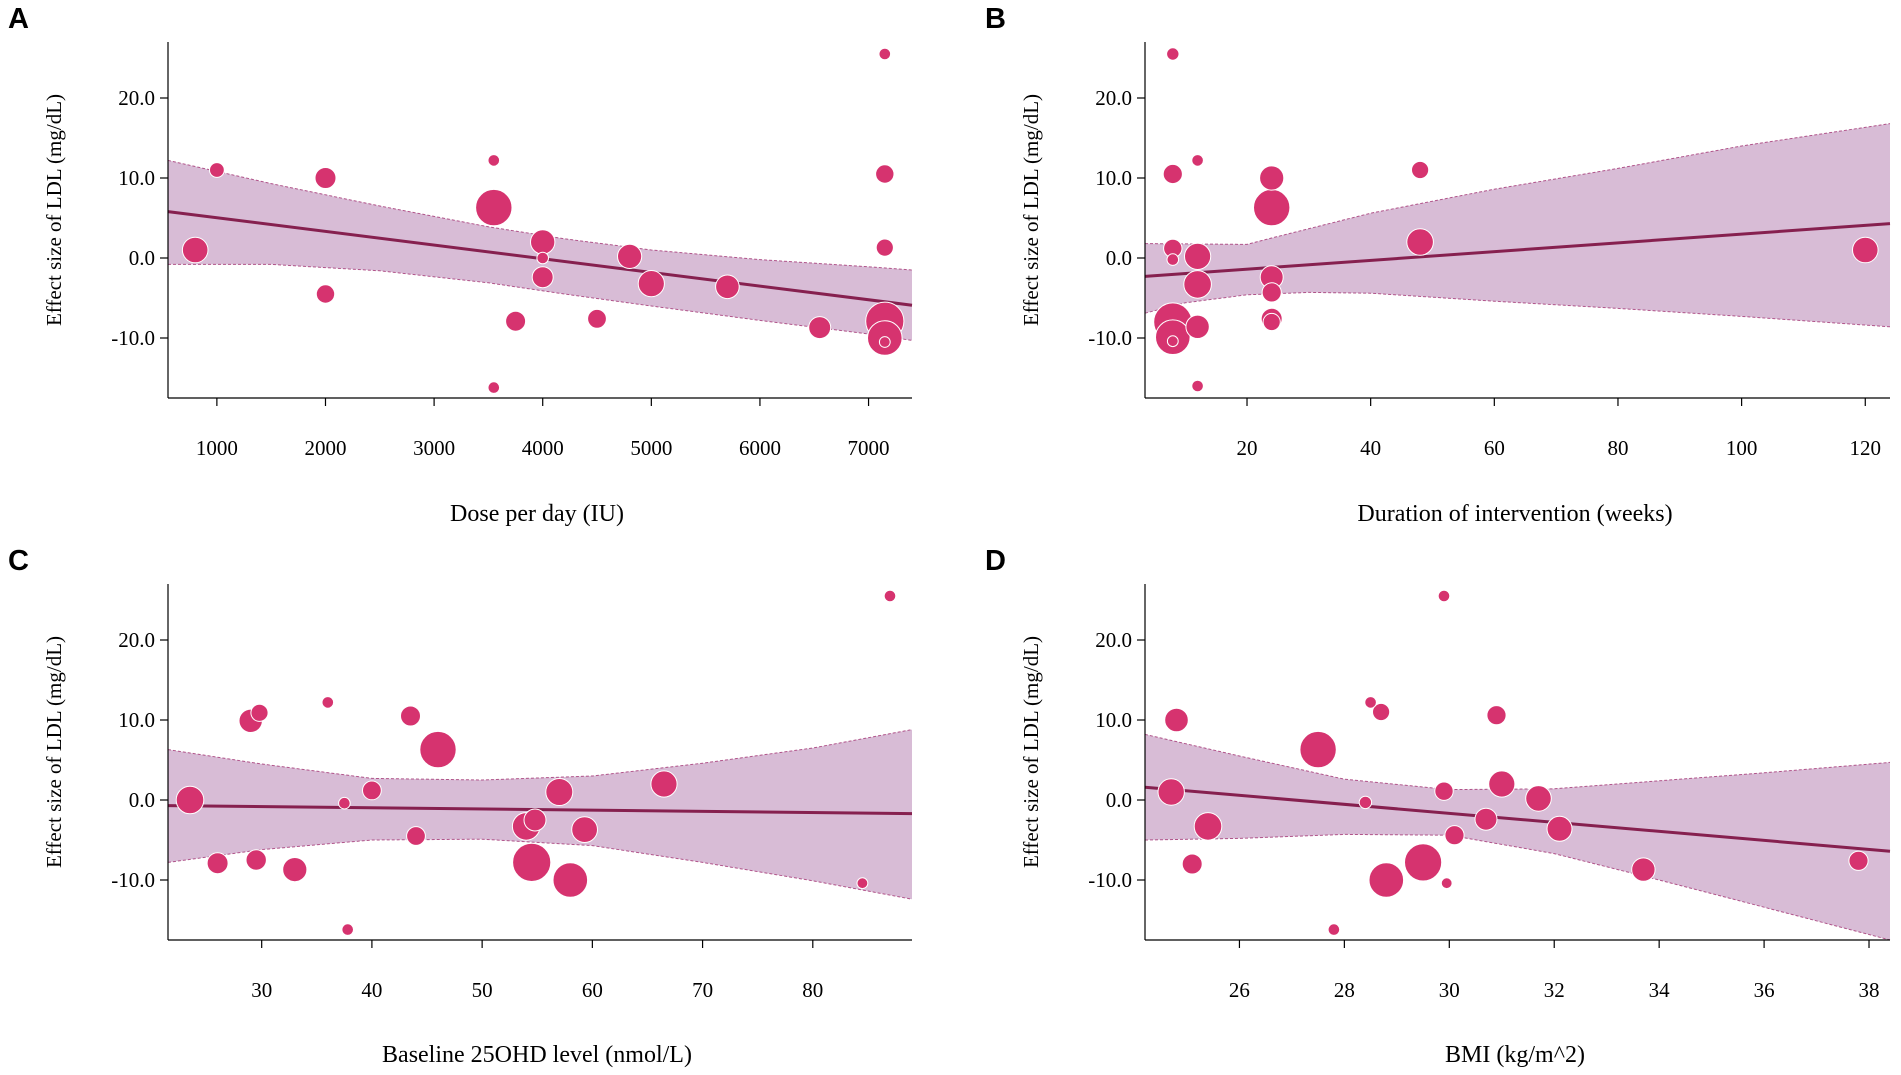  I want to click on panel-d-xtick-label: 36, so click(1764, 990).